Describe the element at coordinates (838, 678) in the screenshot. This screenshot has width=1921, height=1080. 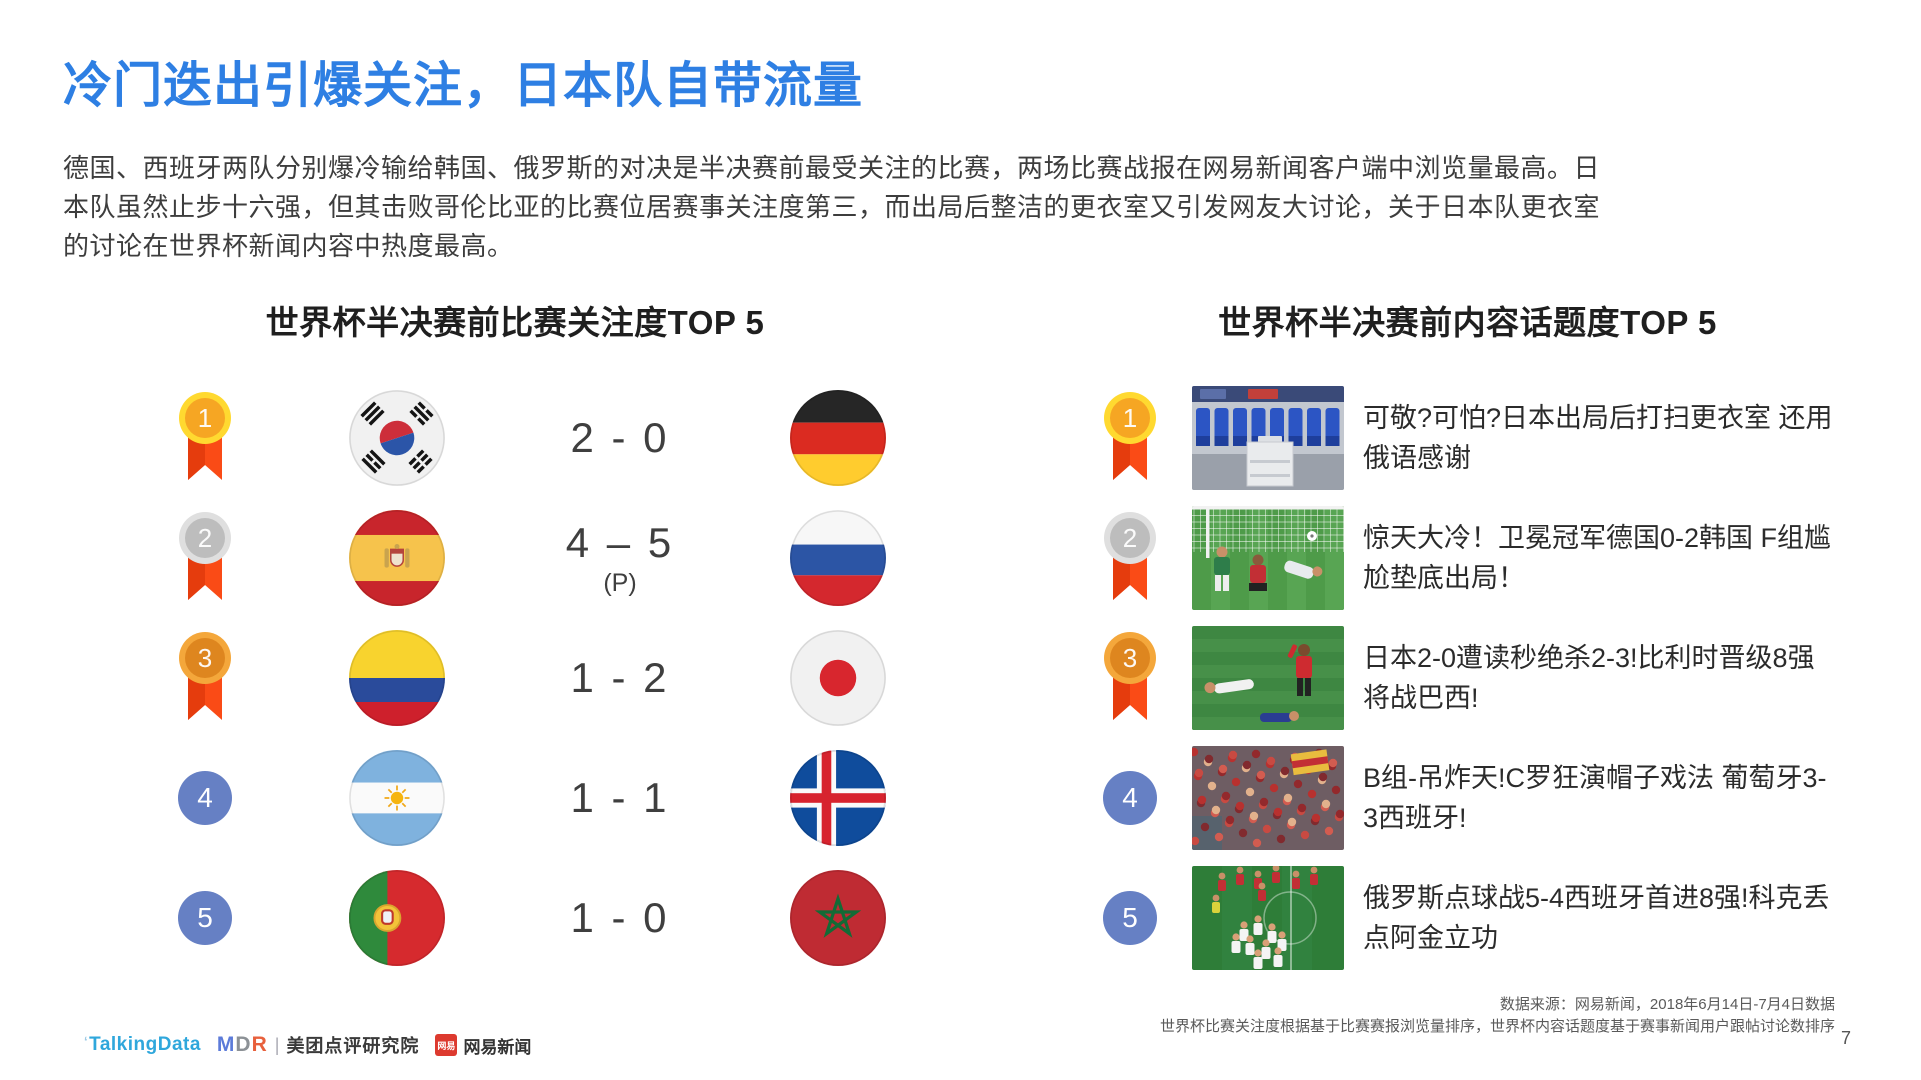
I see `japan-flag-icon` at that location.